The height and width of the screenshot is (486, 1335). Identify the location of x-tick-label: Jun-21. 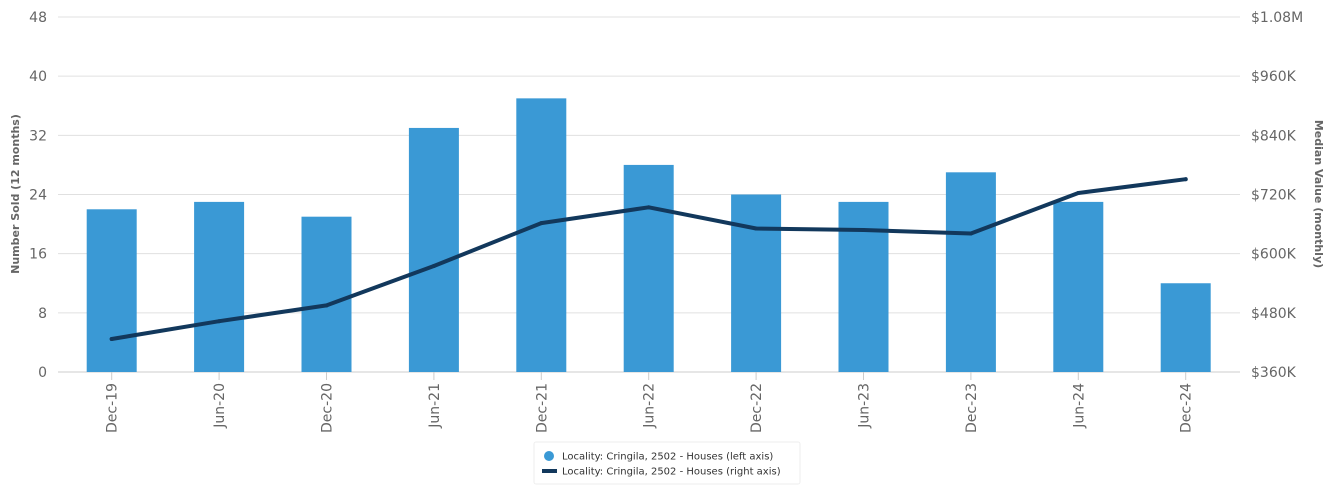
(435, 406).